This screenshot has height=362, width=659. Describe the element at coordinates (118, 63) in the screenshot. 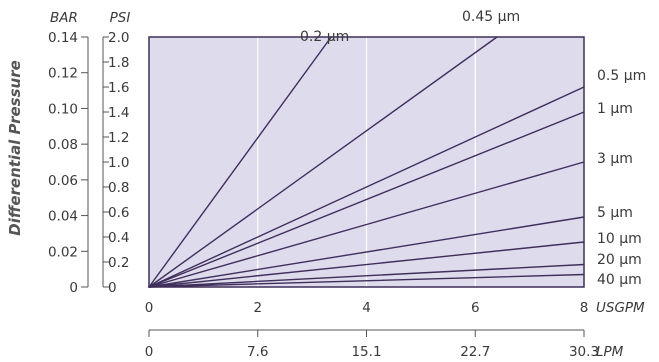

I see `psi-tick-label: 1.8` at that location.